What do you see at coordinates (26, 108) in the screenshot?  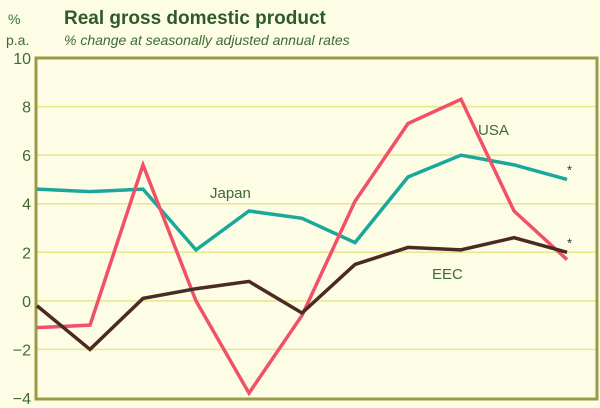 I see `y-tick-label: 8` at bounding box center [26, 108].